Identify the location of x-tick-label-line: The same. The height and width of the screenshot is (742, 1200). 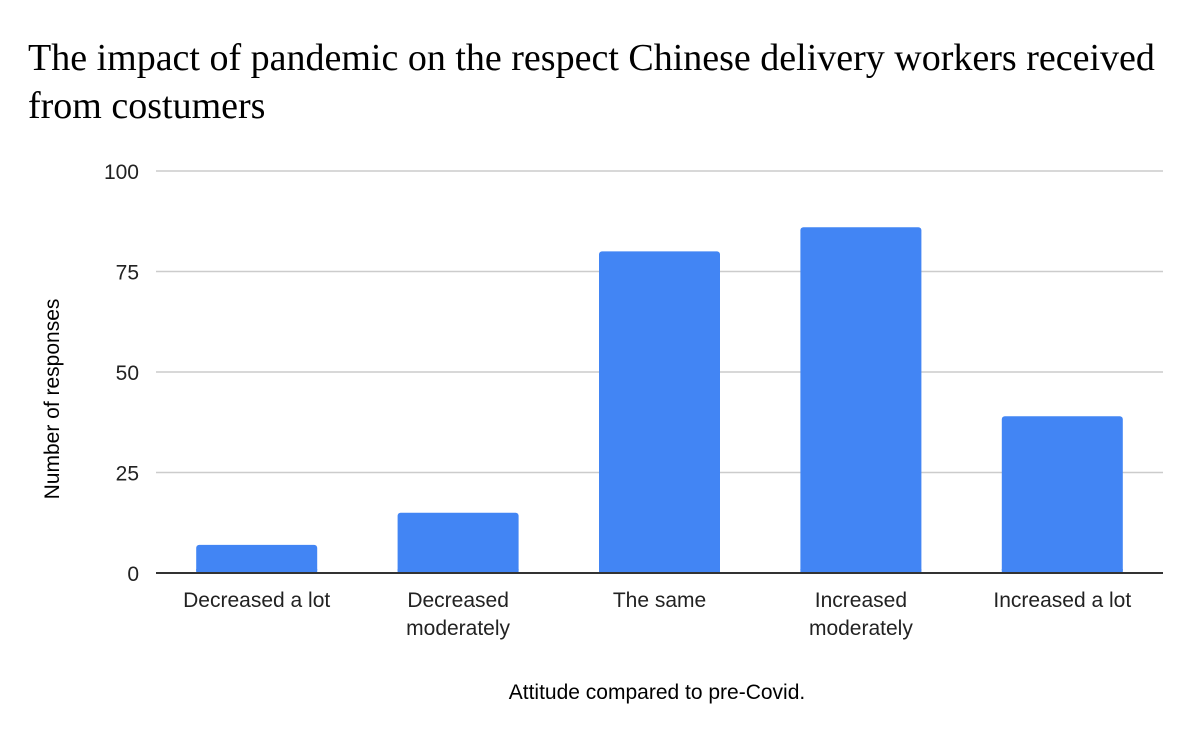
(659, 600).